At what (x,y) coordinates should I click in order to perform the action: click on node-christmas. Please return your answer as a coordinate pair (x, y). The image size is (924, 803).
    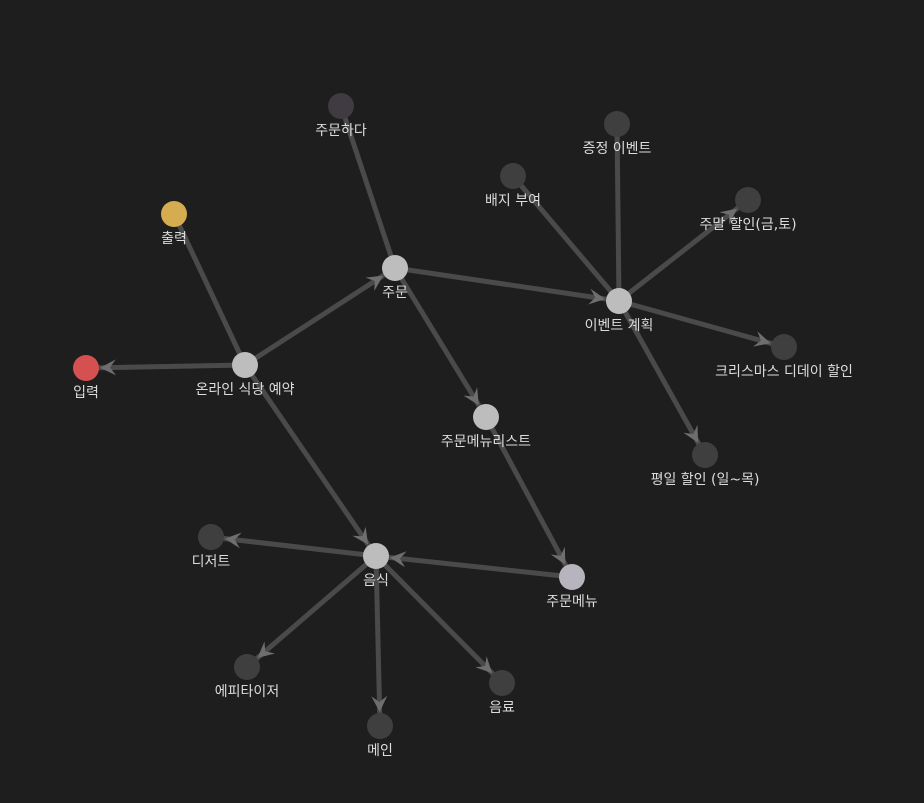
    Looking at the image, I should click on (784, 347).